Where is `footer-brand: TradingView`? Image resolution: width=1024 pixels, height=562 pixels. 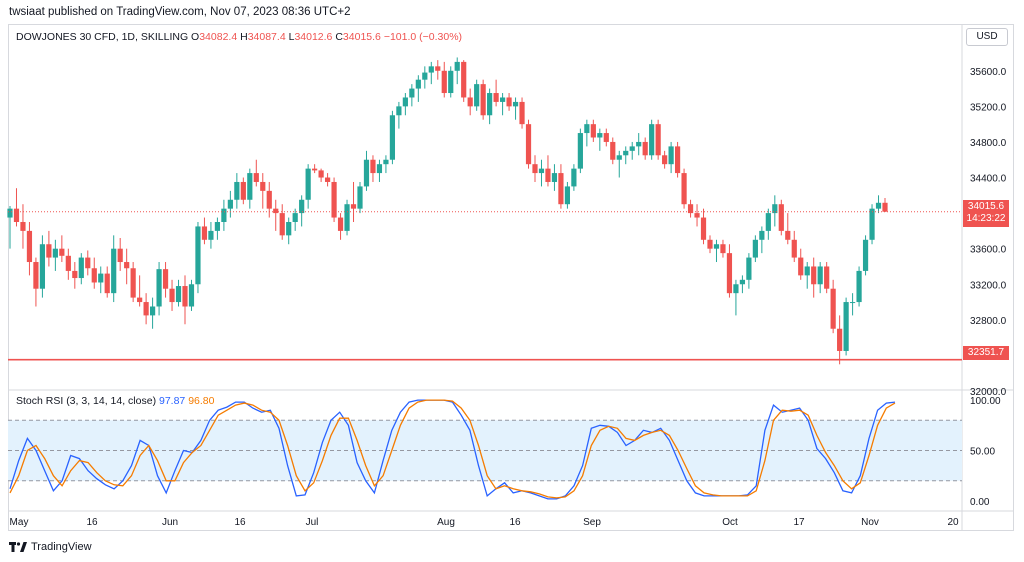 footer-brand: TradingView is located at coordinates (50, 547).